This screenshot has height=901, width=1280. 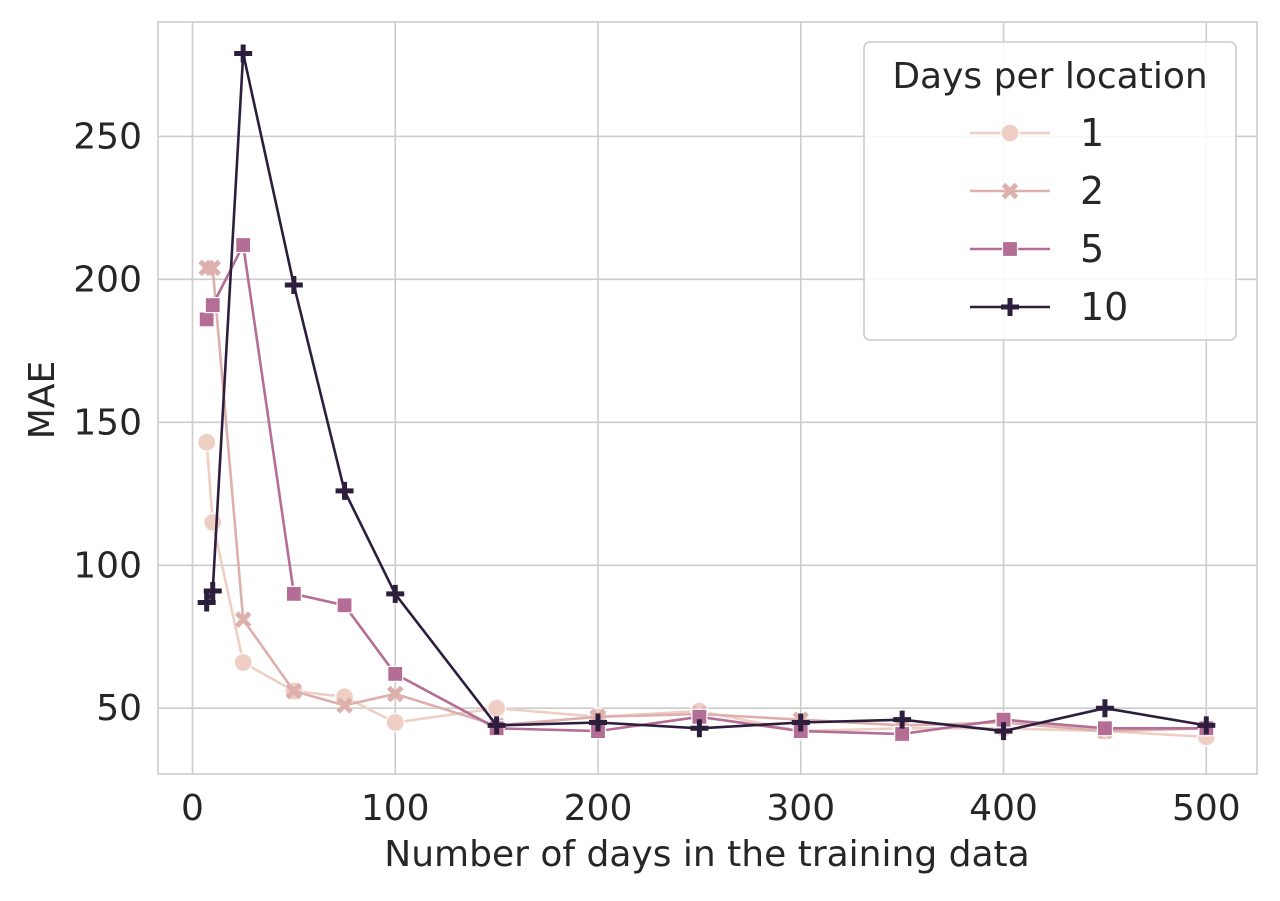 What do you see at coordinates (1092, 191) in the screenshot?
I see `legend-label: 2` at bounding box center [1092, 191].